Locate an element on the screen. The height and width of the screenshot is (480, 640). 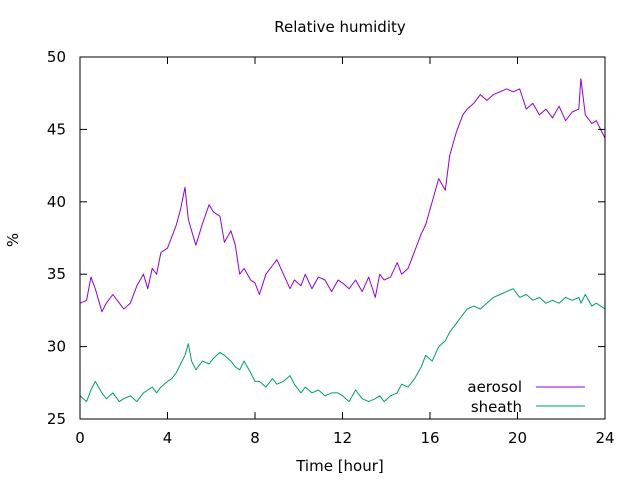
x-tick-label: 24 is located at coordinates (604, 438).